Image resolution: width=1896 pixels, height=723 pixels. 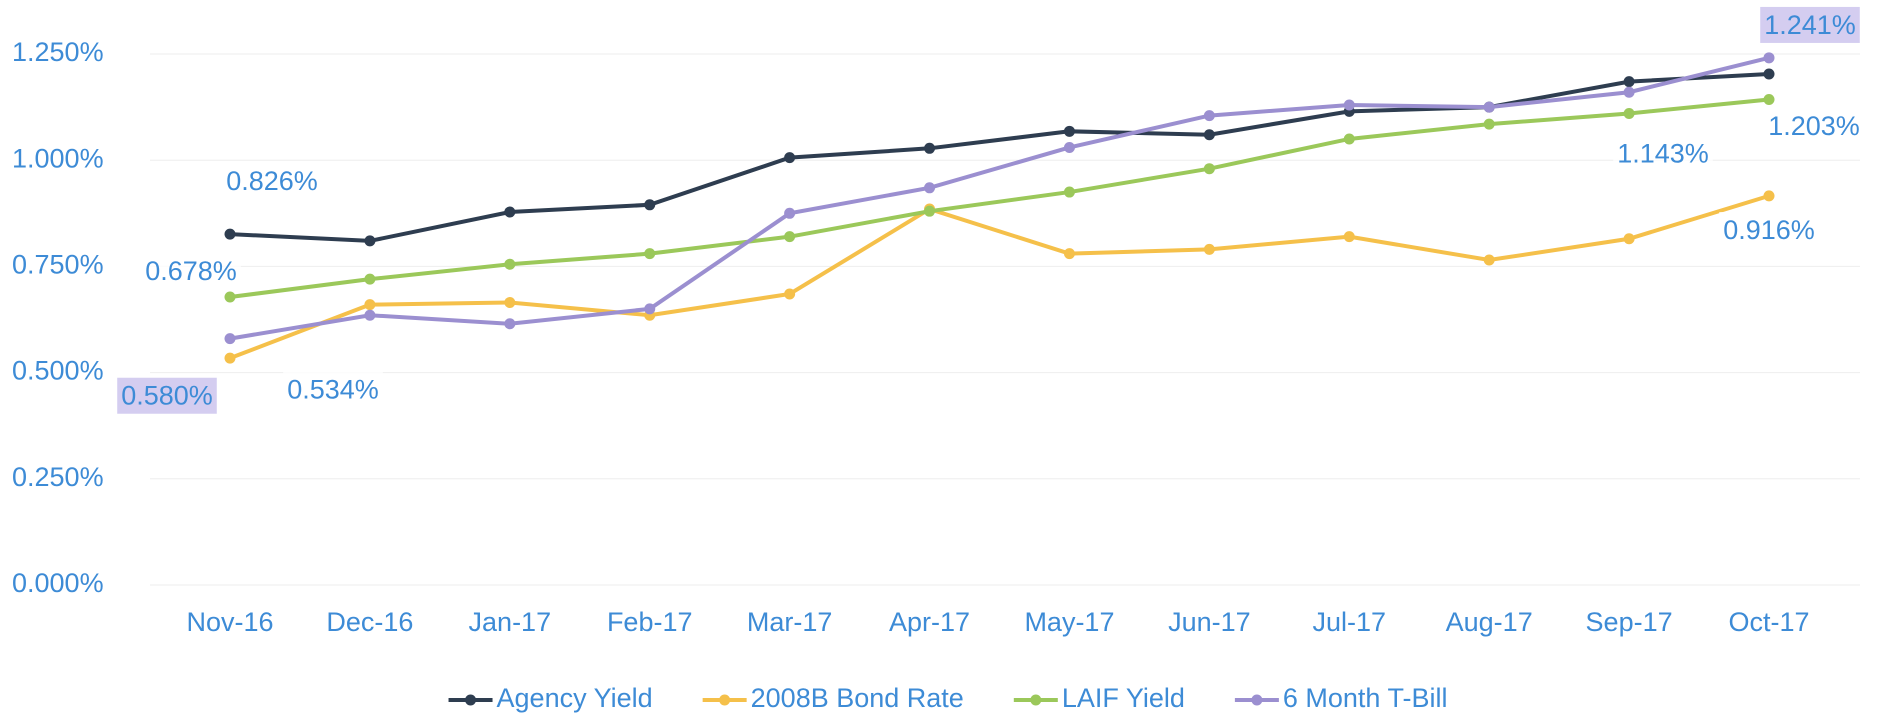 What do you see at coordinates (575, 698) in the screenshot?
I see `legend-label: Agency Yield` at bounding box center [575, 698].